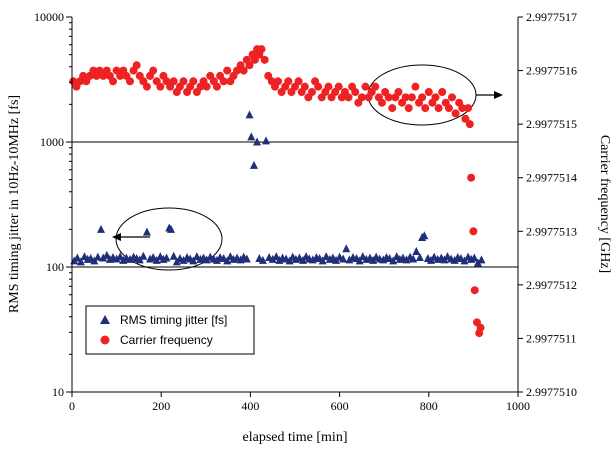 Image resolution: width=613 pixels, height=449 pixels. What do you see at coordinates (105, 319) in the screenshot?
I see `legend-triangle-marker` at bounding box center [105, 319].